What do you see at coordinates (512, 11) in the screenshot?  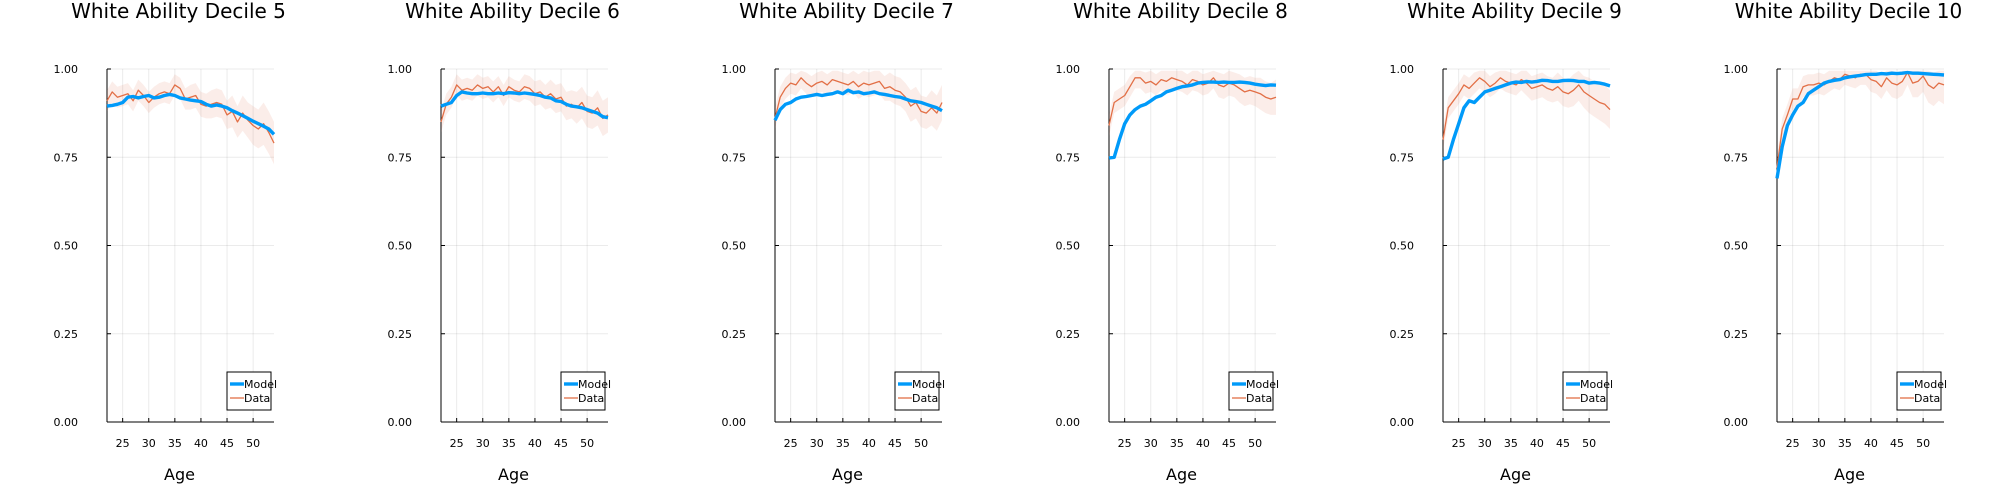 I see `chart-title: White Ability Decile 6` at bounding box center [512, 11].